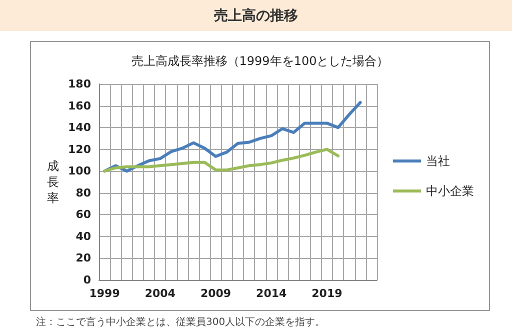 The width and height of the screenshot is (512, 332). Describe the element at coordinates (181, 322) in the screenshot. I see `text: 注：ここで言う中小企業とは、従業員300人以下の企業を指す。` at that location.